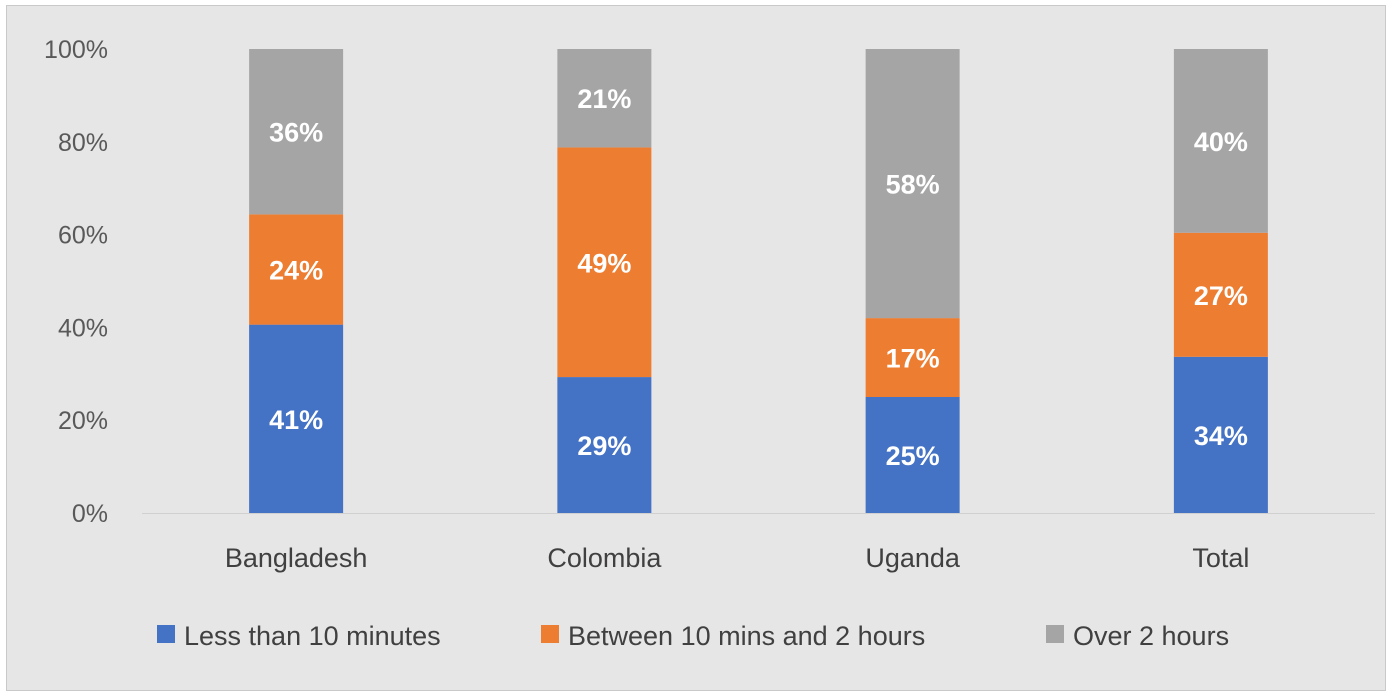 The width and height of the screenshot is (1394, 698). I want to click on data-label: 24%, so click(296, 271).